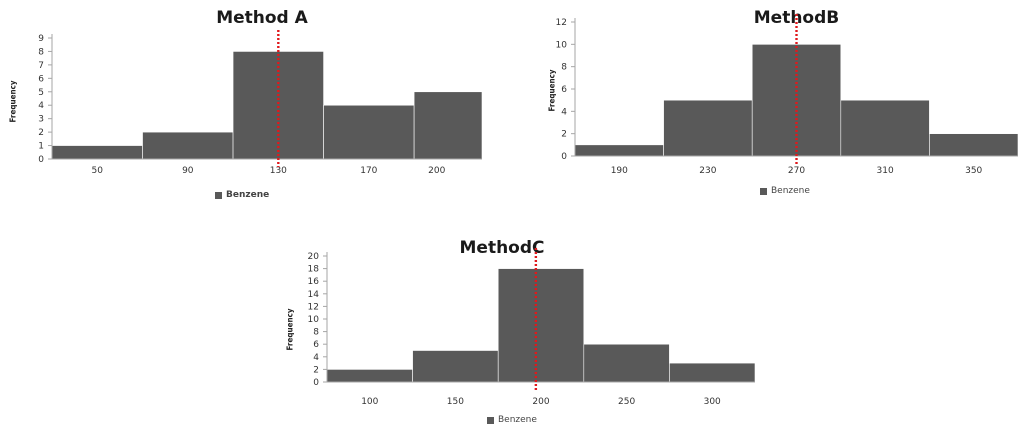 This screenshot has height=426, width=1018. Describe the element at coordinates (98, 171) in the screenshot. I see `x-tick-label: 50` at that location.